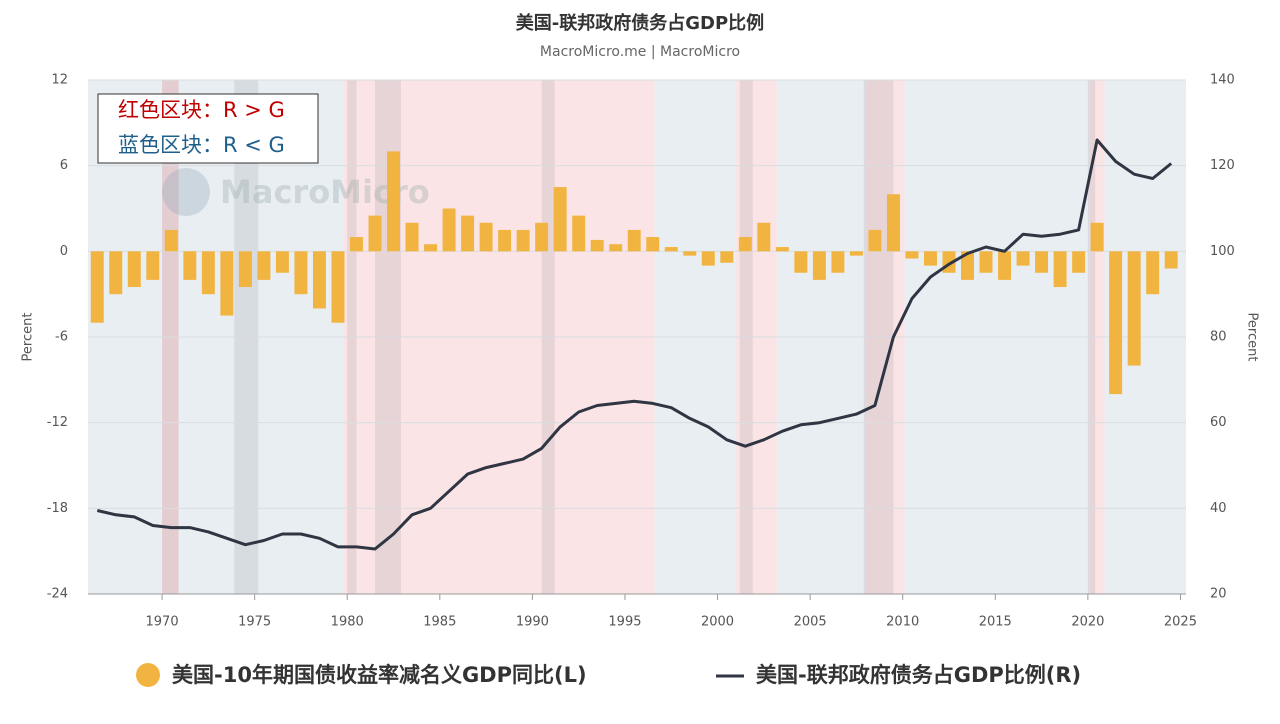 This screenshot has height=724, width=1280. I want to click on y-axis-label: Percent, so click(28, 337).